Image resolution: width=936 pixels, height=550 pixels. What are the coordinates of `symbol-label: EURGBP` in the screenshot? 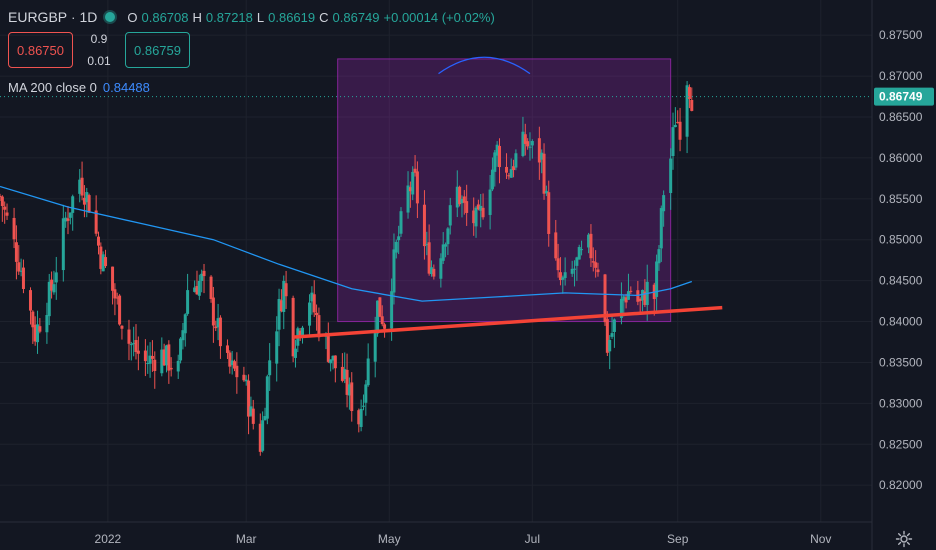 It's located at (38, 17).